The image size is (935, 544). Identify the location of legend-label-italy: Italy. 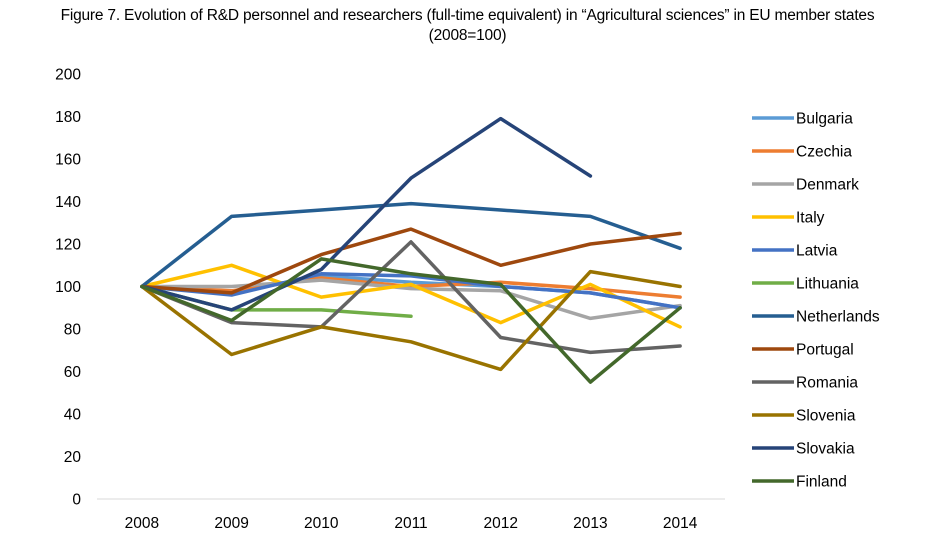
(810, 218).